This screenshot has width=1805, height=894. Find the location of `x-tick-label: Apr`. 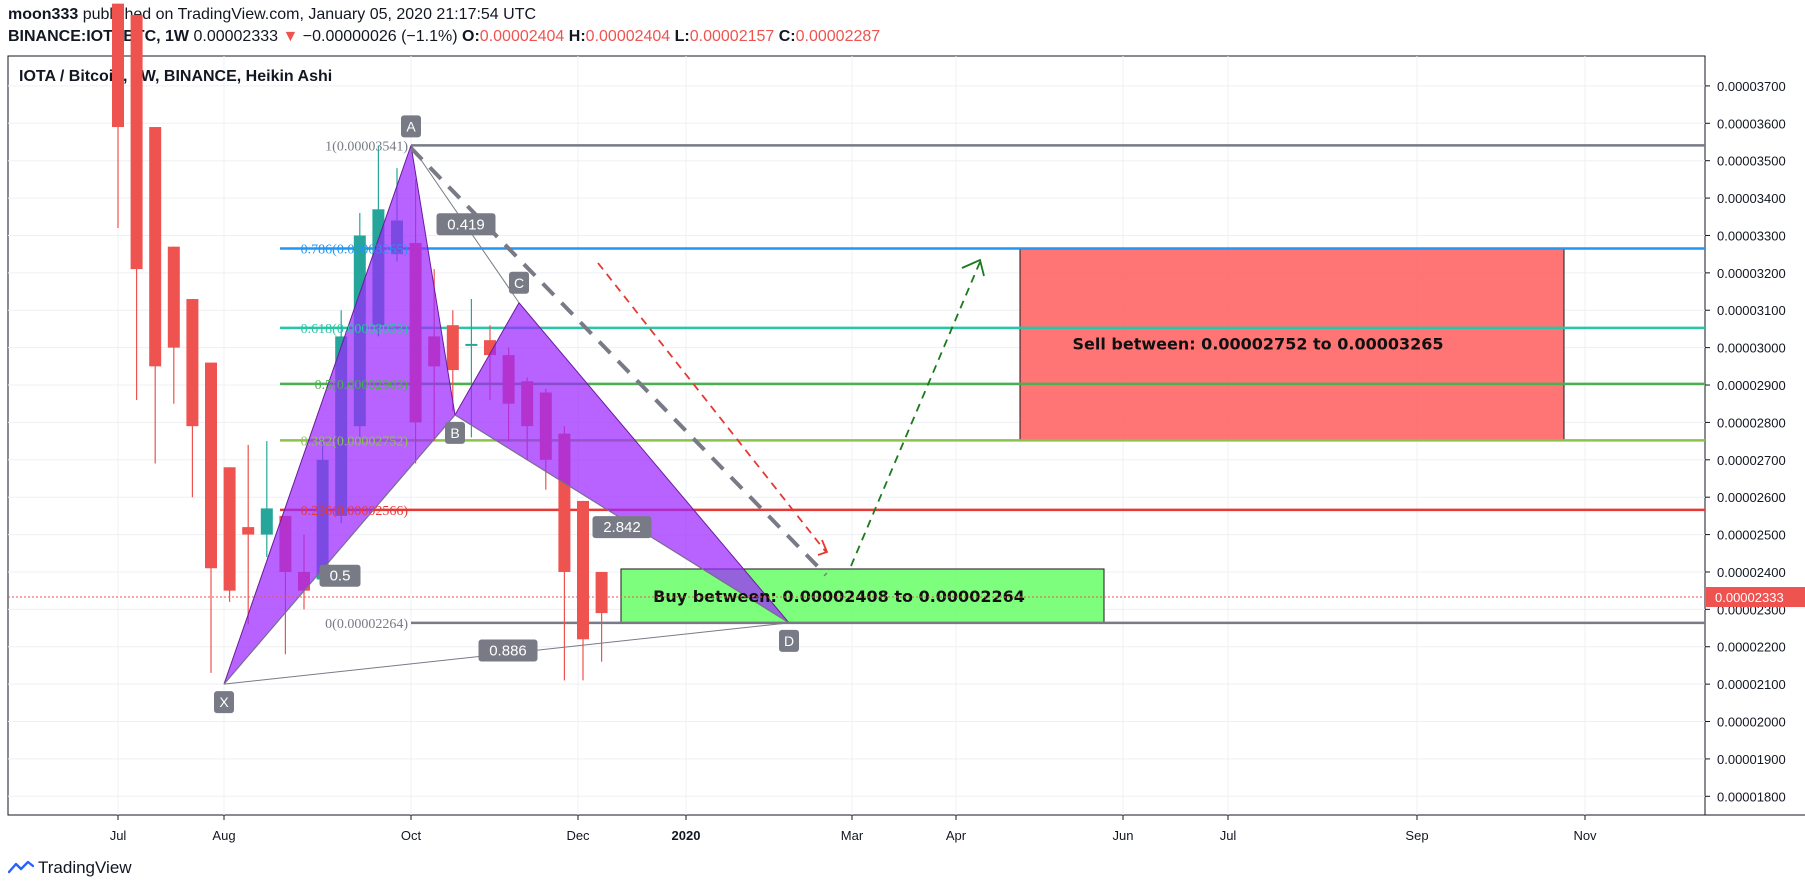

x-tick-label: Apr is located at coordinates (956, 835).